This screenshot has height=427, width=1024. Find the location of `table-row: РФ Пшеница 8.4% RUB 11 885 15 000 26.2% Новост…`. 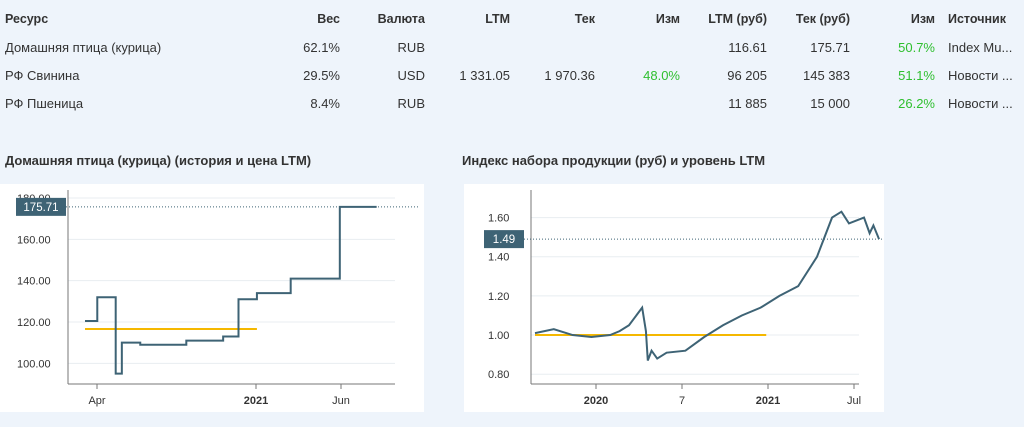

table-row: РФ Пшеница 8.4% RUB 11 885 15 000 26.2% Новост… is located at coordinates (512, 104).